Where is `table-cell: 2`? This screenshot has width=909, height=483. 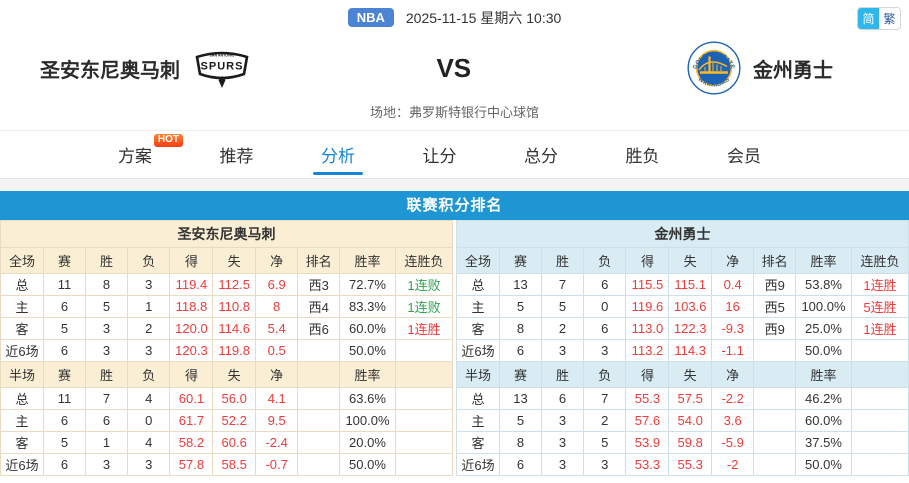
table-cell: 2 is located at coordinates (148, 328).